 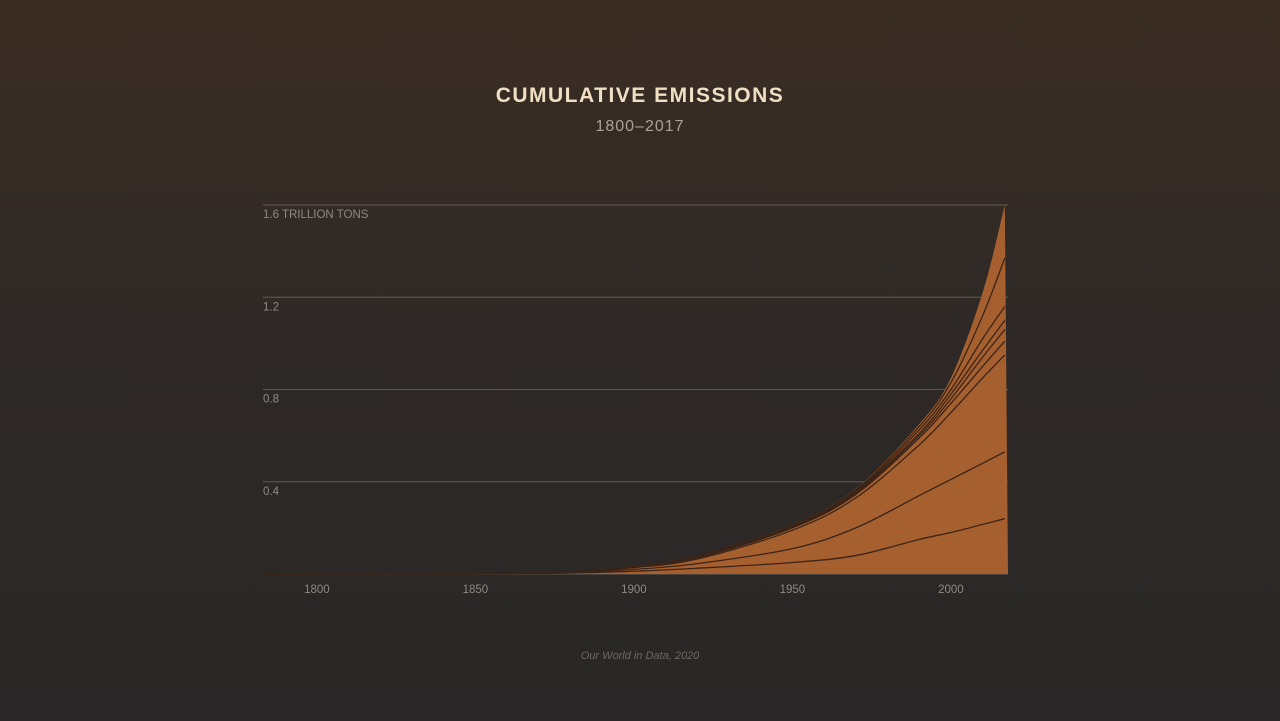 What do you see at coordinates (951, 590) in the screenshot?
I see `x-tick-label: 2000` at bounding box center [951, 590].